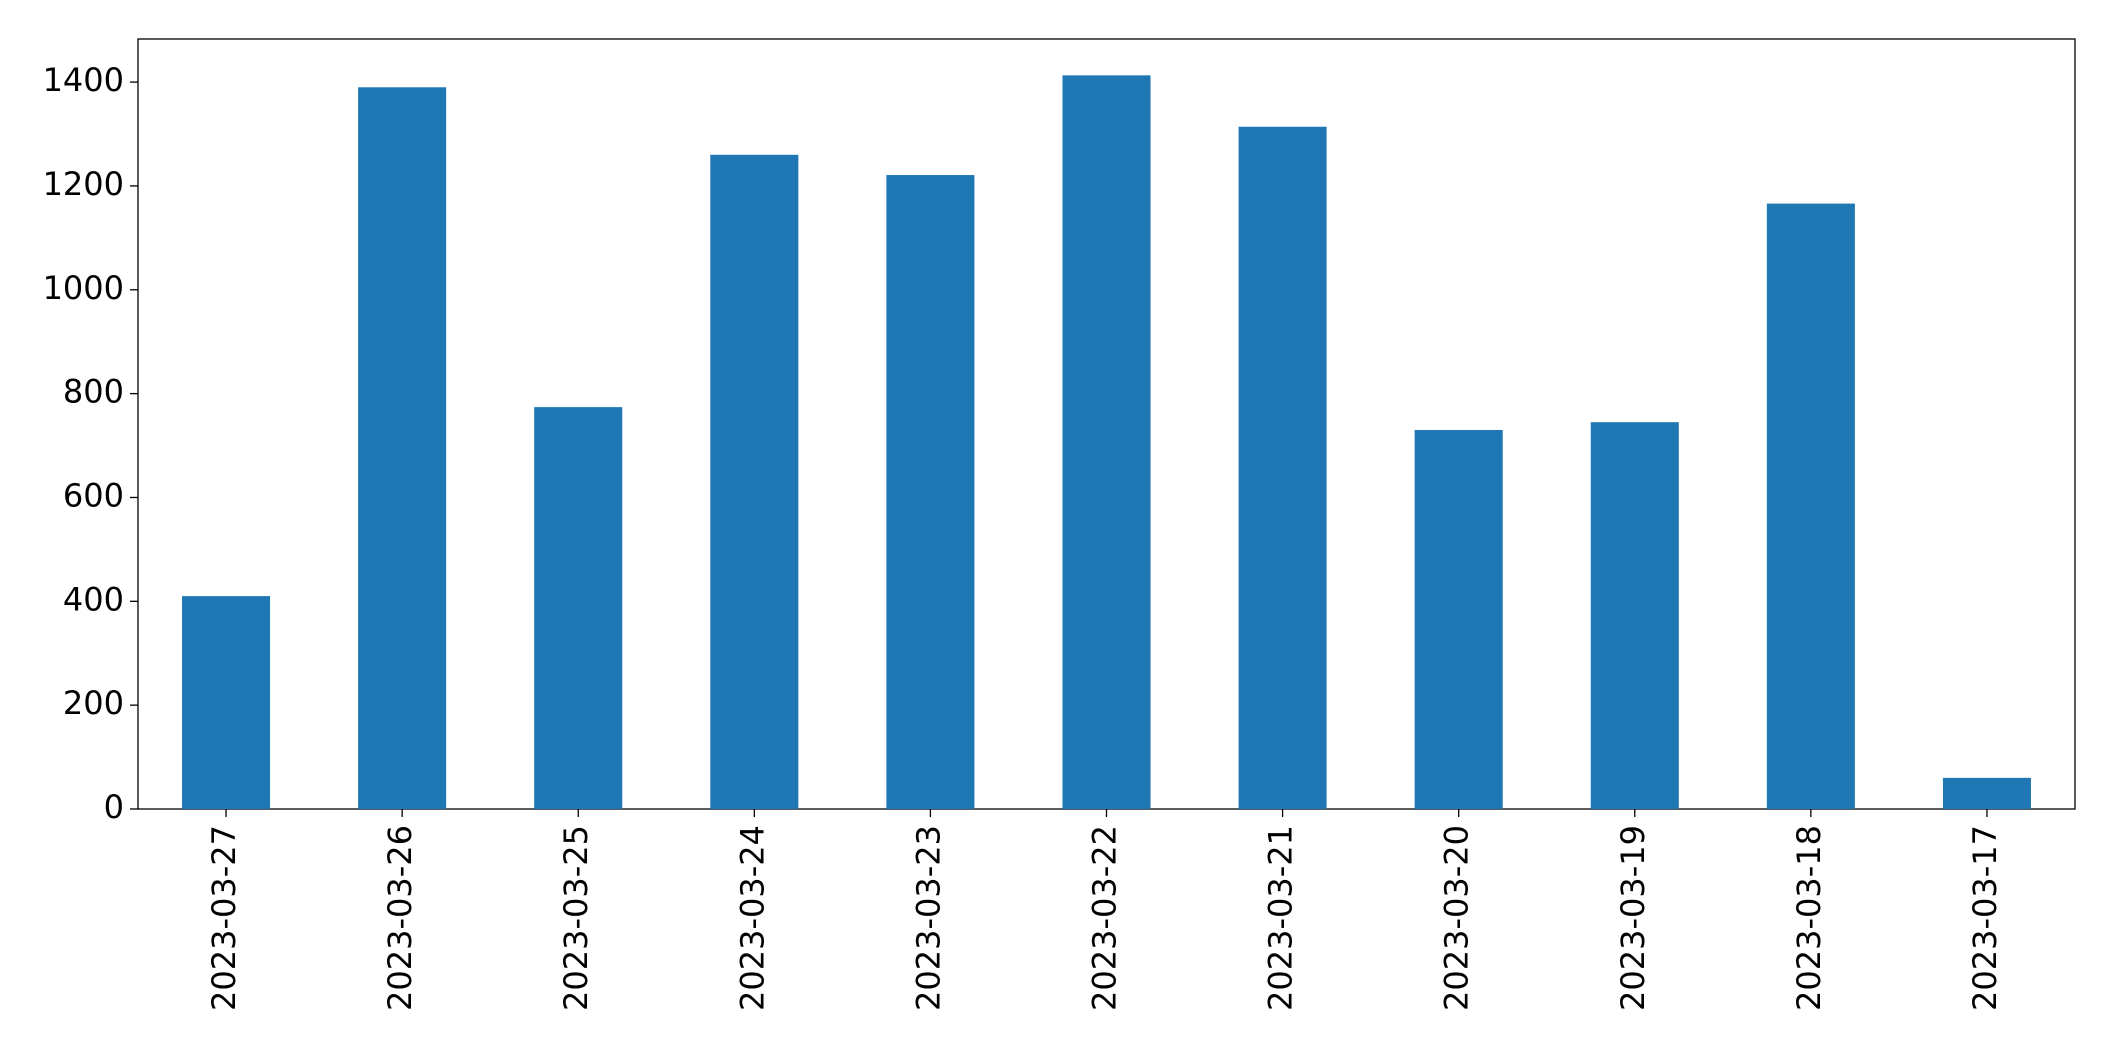 This screenshot has height=1061, width=2115. I want to click on x-tick-label: 2023-03-24, so click(752, 918).